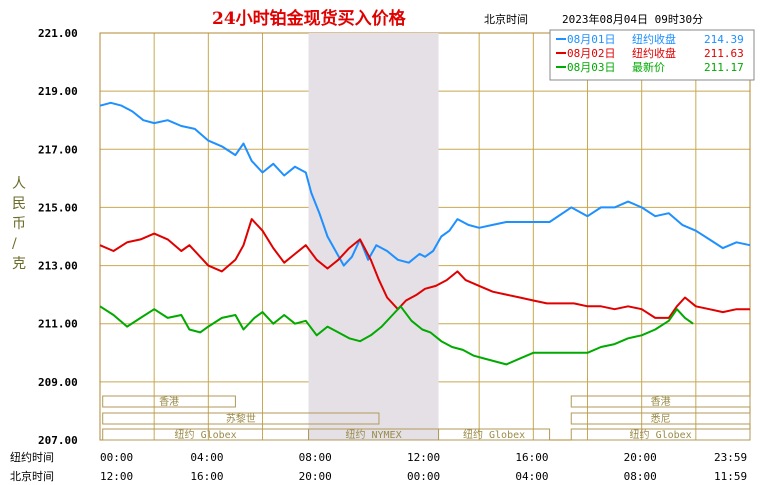  I want to click on y-tick-label: 217.00, so click(58, 149).